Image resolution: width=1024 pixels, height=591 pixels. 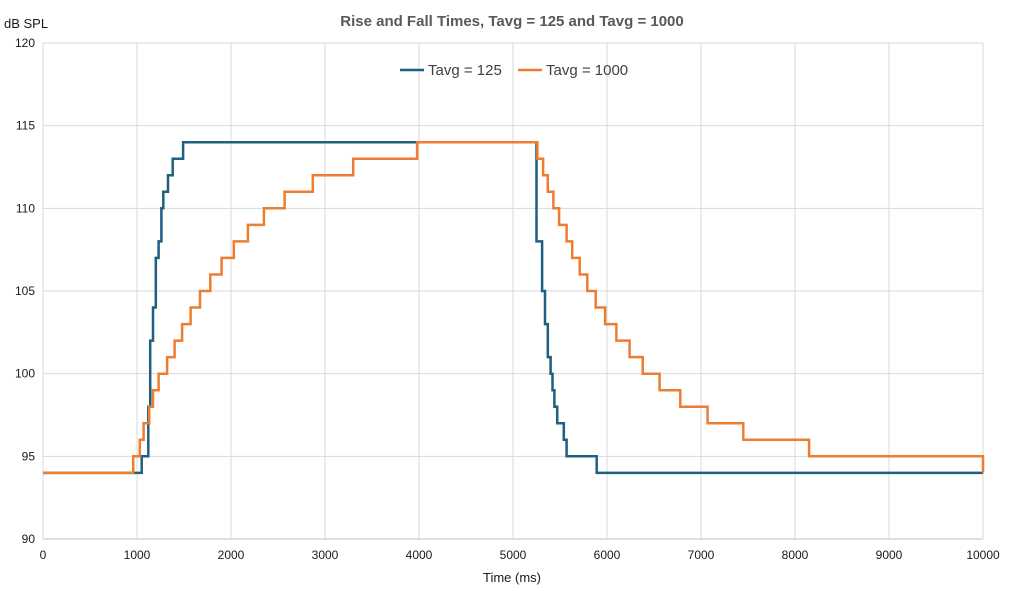 I want to click on x-tick-label: 5000, so click(x=513, y=555).